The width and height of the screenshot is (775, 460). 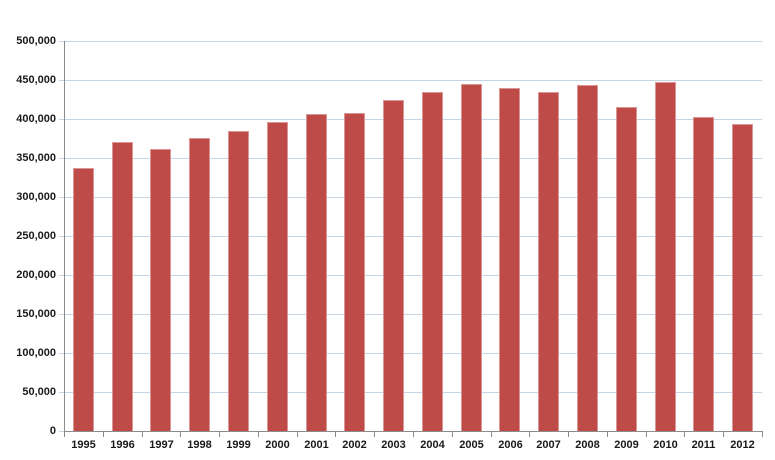 What do you see at coordinates (238, 281) in the screenshot?
I see `bar-1999` at bounding box center [238, 281].